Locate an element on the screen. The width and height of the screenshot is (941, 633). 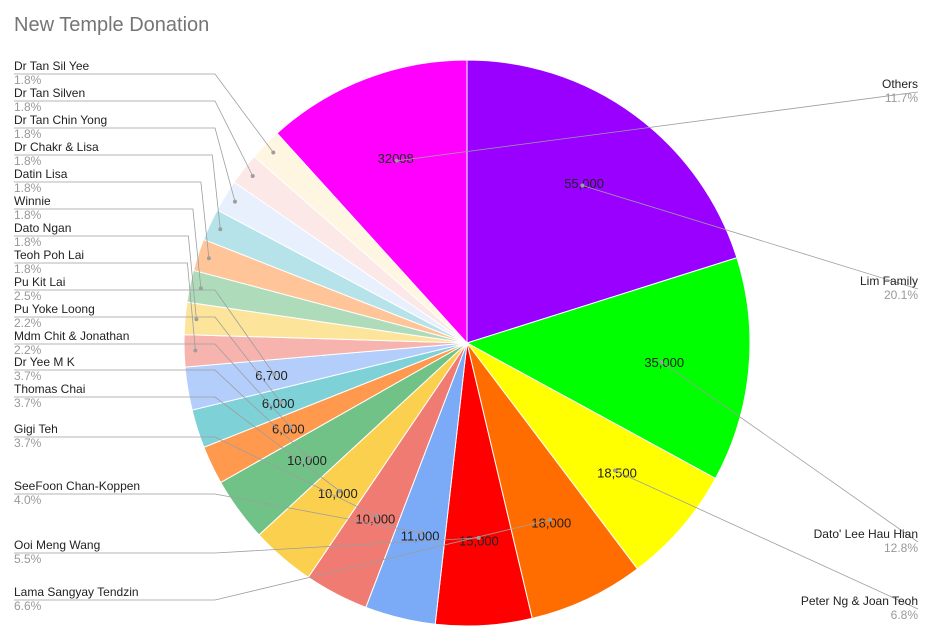
slice-percent-dr-yee-m-k: 3.7% is located at coordinates (28, 376).